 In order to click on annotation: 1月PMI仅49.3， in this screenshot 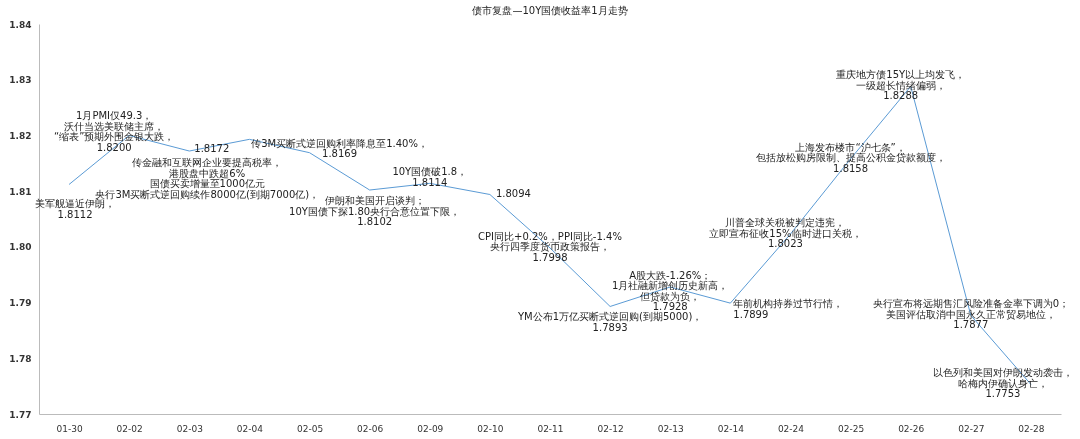, I will do `click(114, 116)`.